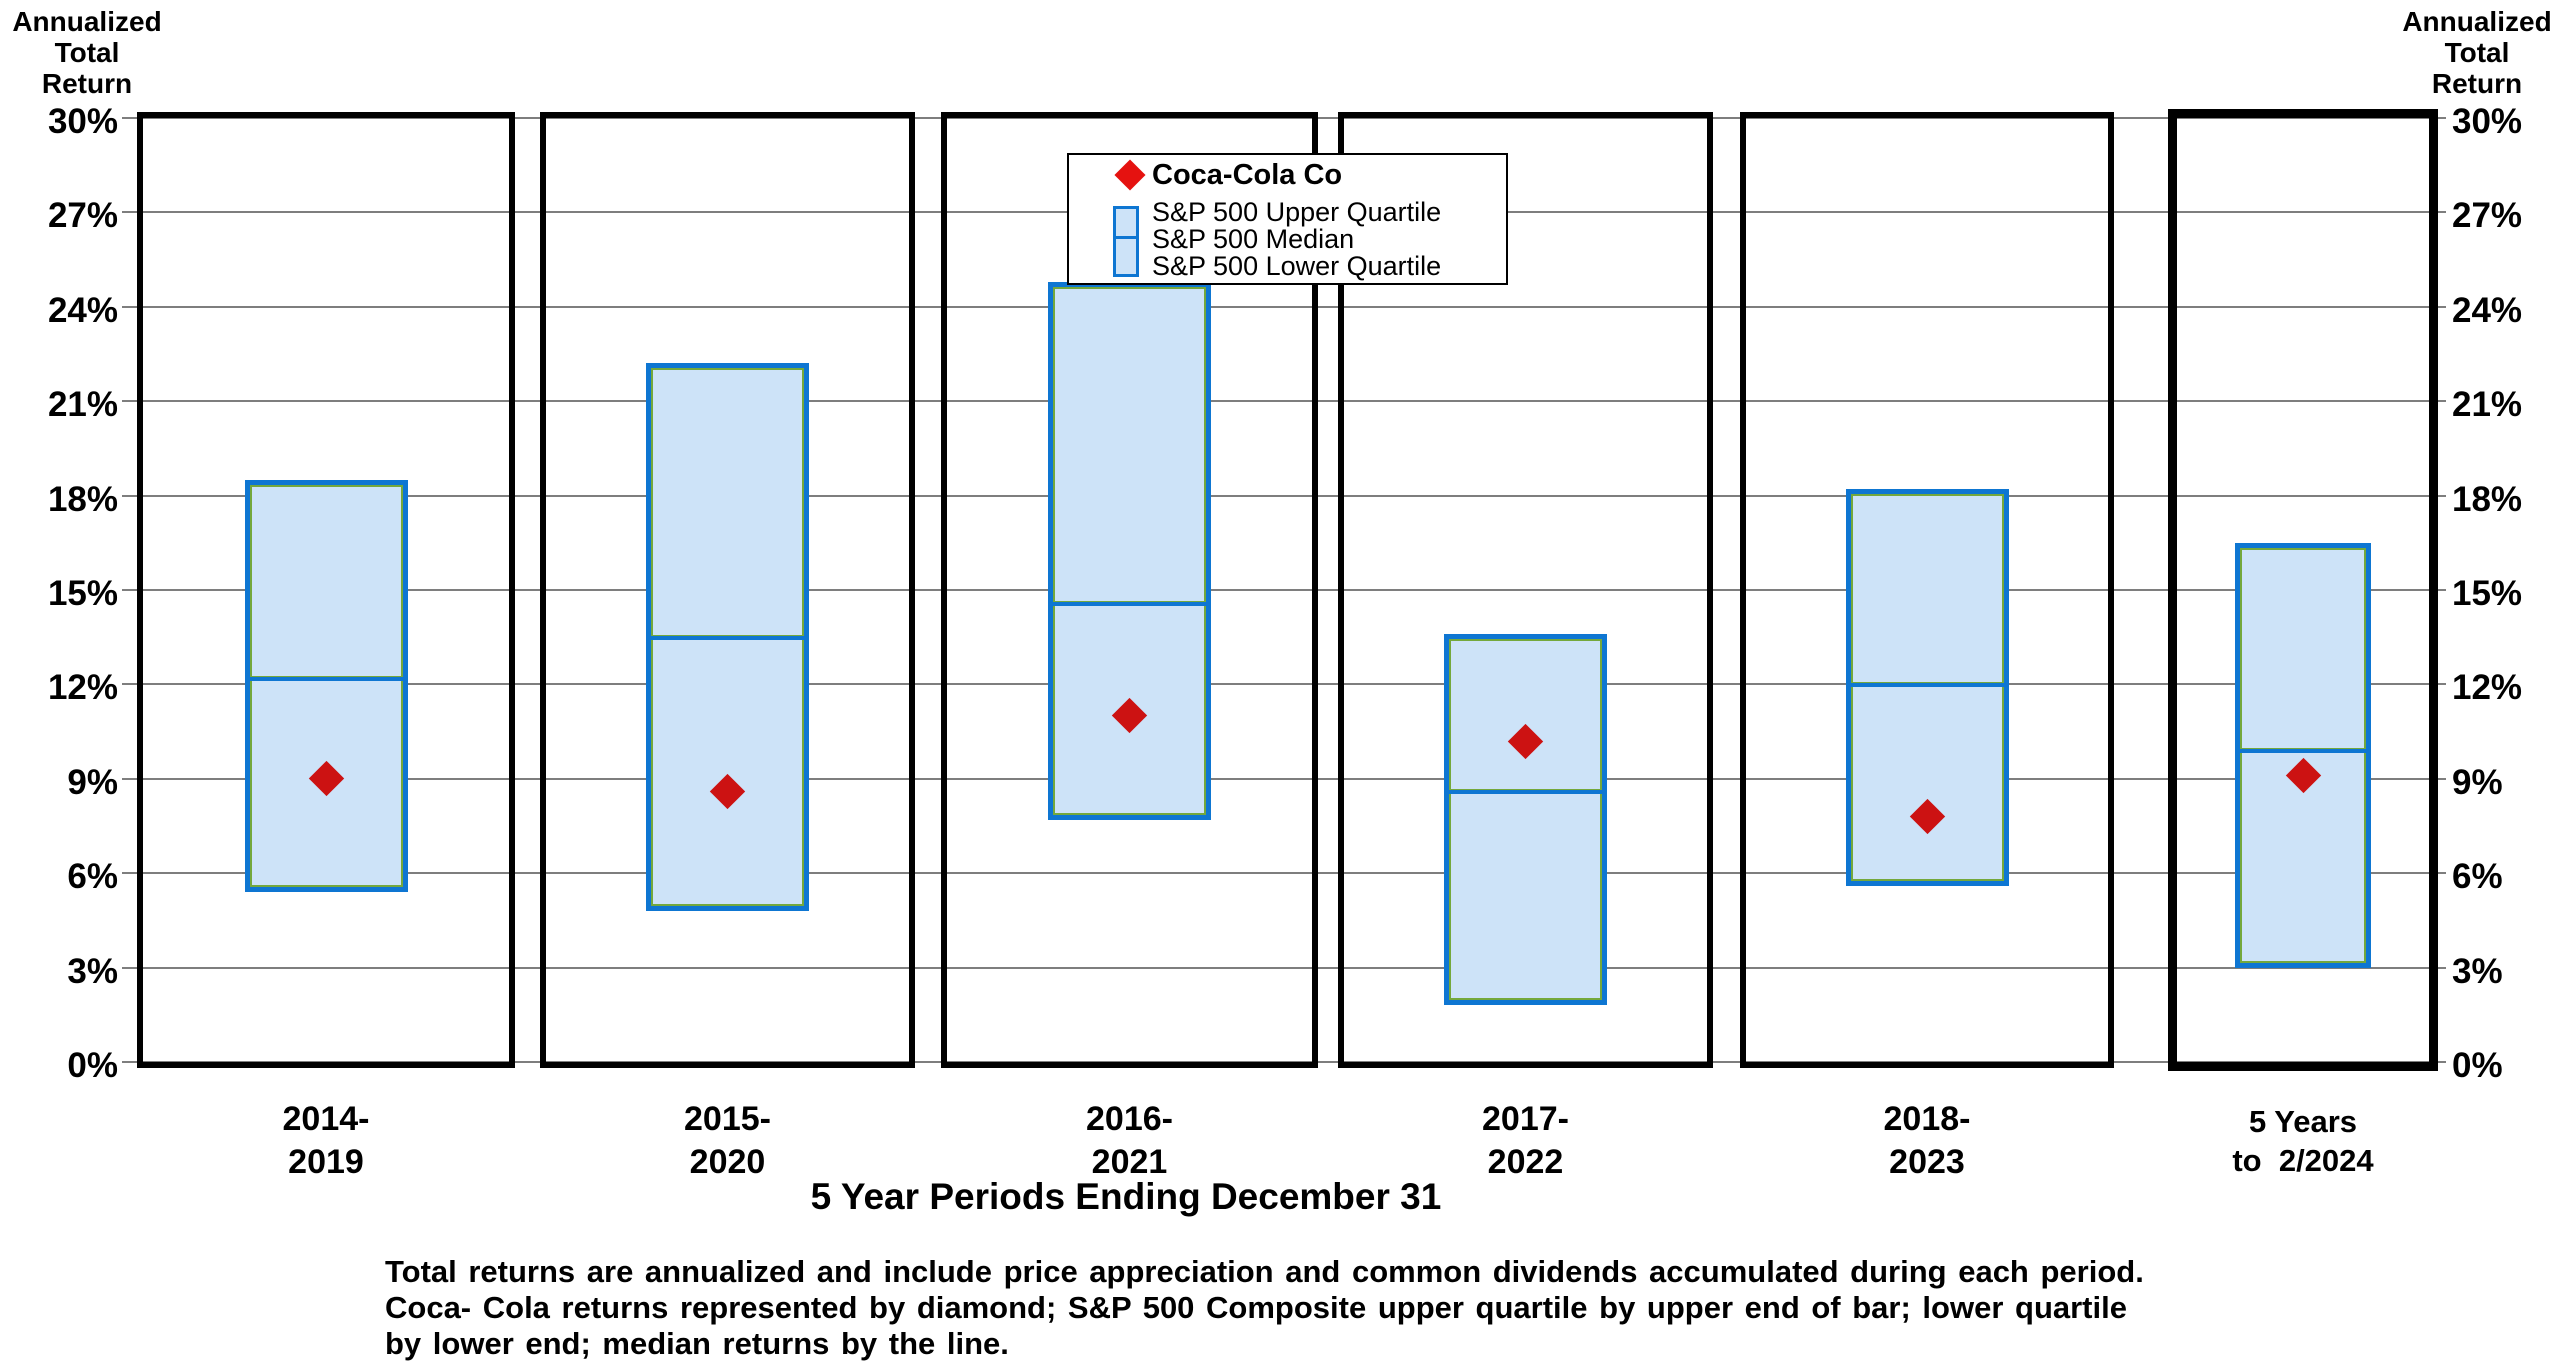 The image size is (2560, 1367). I want to click on x-category-label-line: 2019, so click(326, 1162).